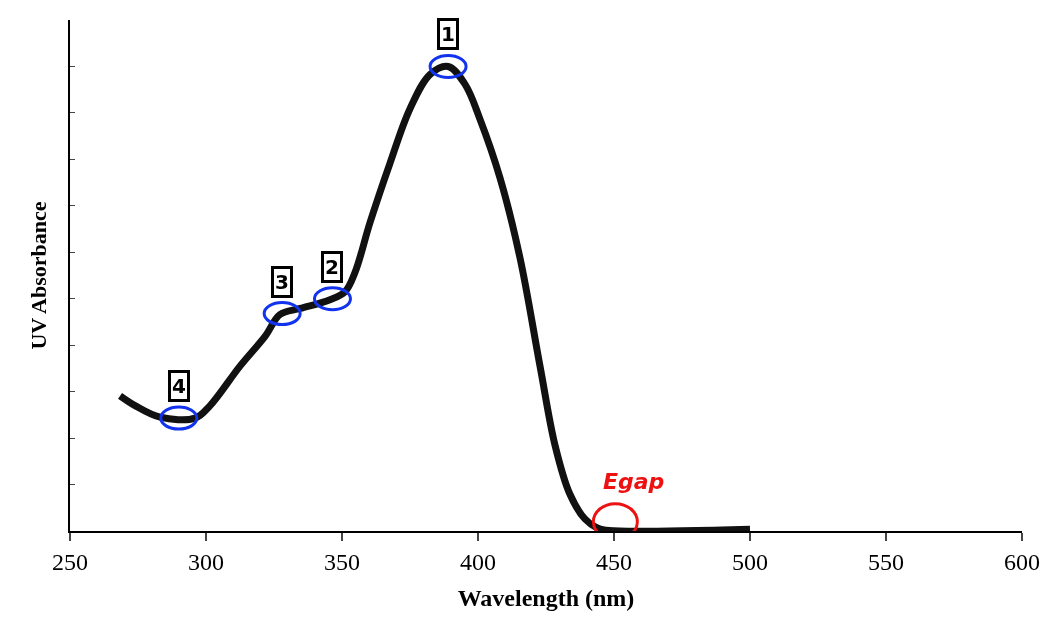  I want to click on annotation: 1, so click(448, 34).